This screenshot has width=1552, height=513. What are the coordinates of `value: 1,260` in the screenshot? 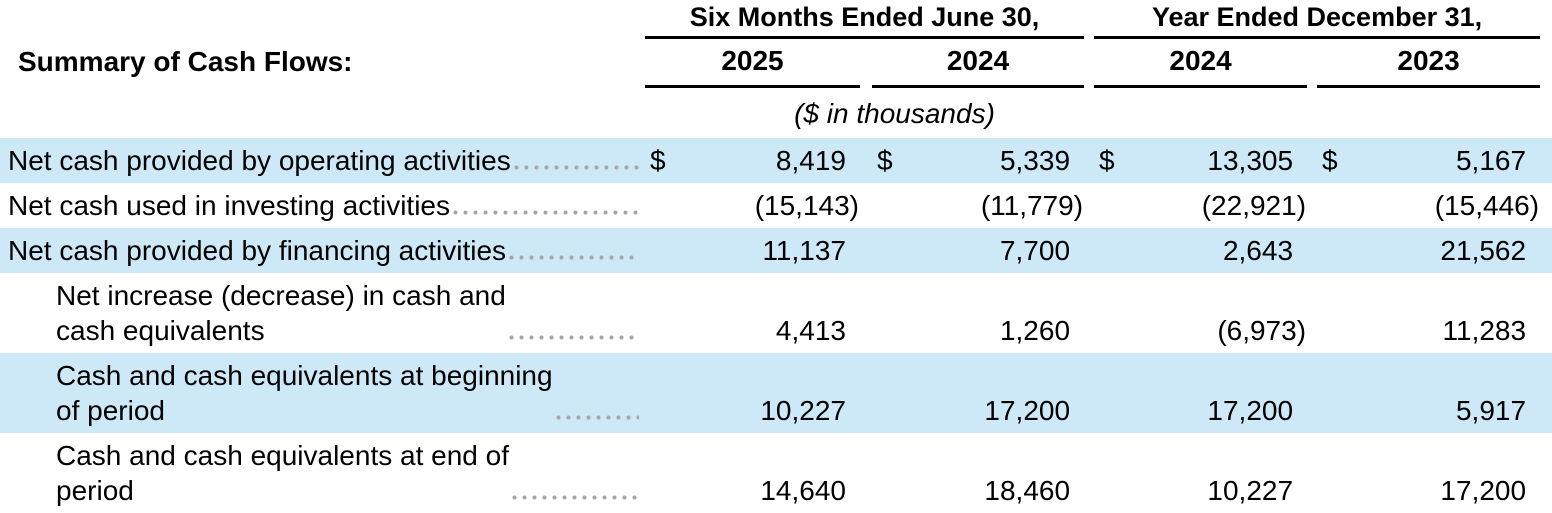 It's located at (1035, 330).